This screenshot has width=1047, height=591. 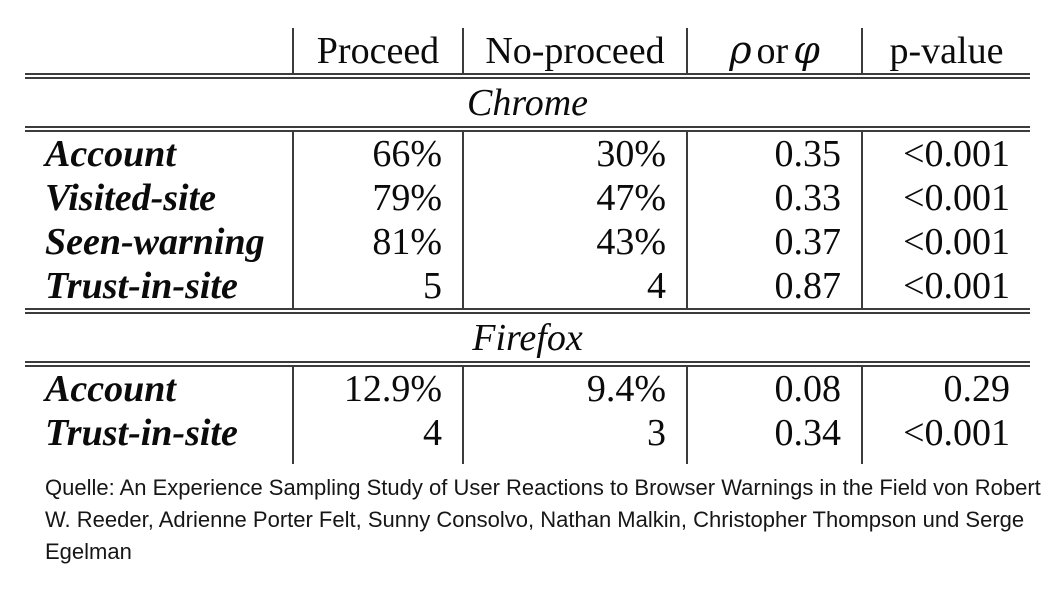 I want to click on table-row-chrome-trust-in-site: Trust-in-site 5 4 0.87 <0.001, so click(x=527, y=289).